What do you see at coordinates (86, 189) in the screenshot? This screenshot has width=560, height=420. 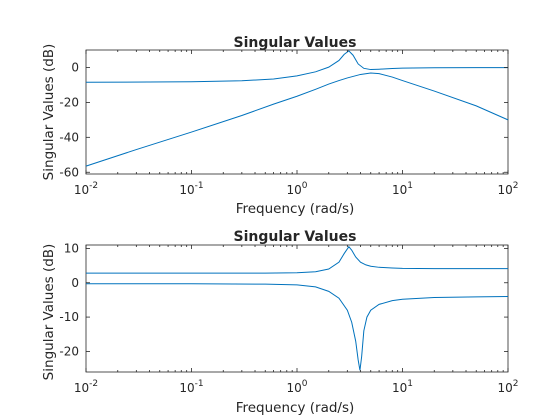 I see `top-plot-x-tick-label: 10⁻²` at bounding box center [86, 189].